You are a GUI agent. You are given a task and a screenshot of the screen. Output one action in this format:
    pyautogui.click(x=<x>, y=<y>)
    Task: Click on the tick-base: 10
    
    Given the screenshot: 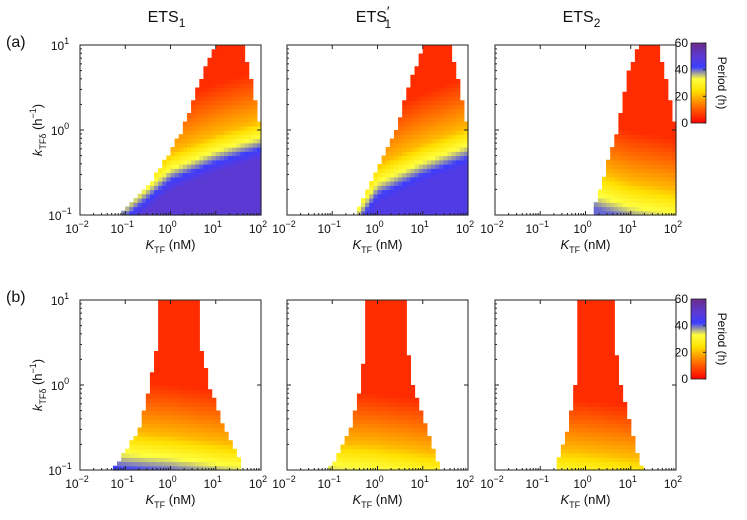 What is the action you would take?
    pyautogui.click(x=72, y=229)
    